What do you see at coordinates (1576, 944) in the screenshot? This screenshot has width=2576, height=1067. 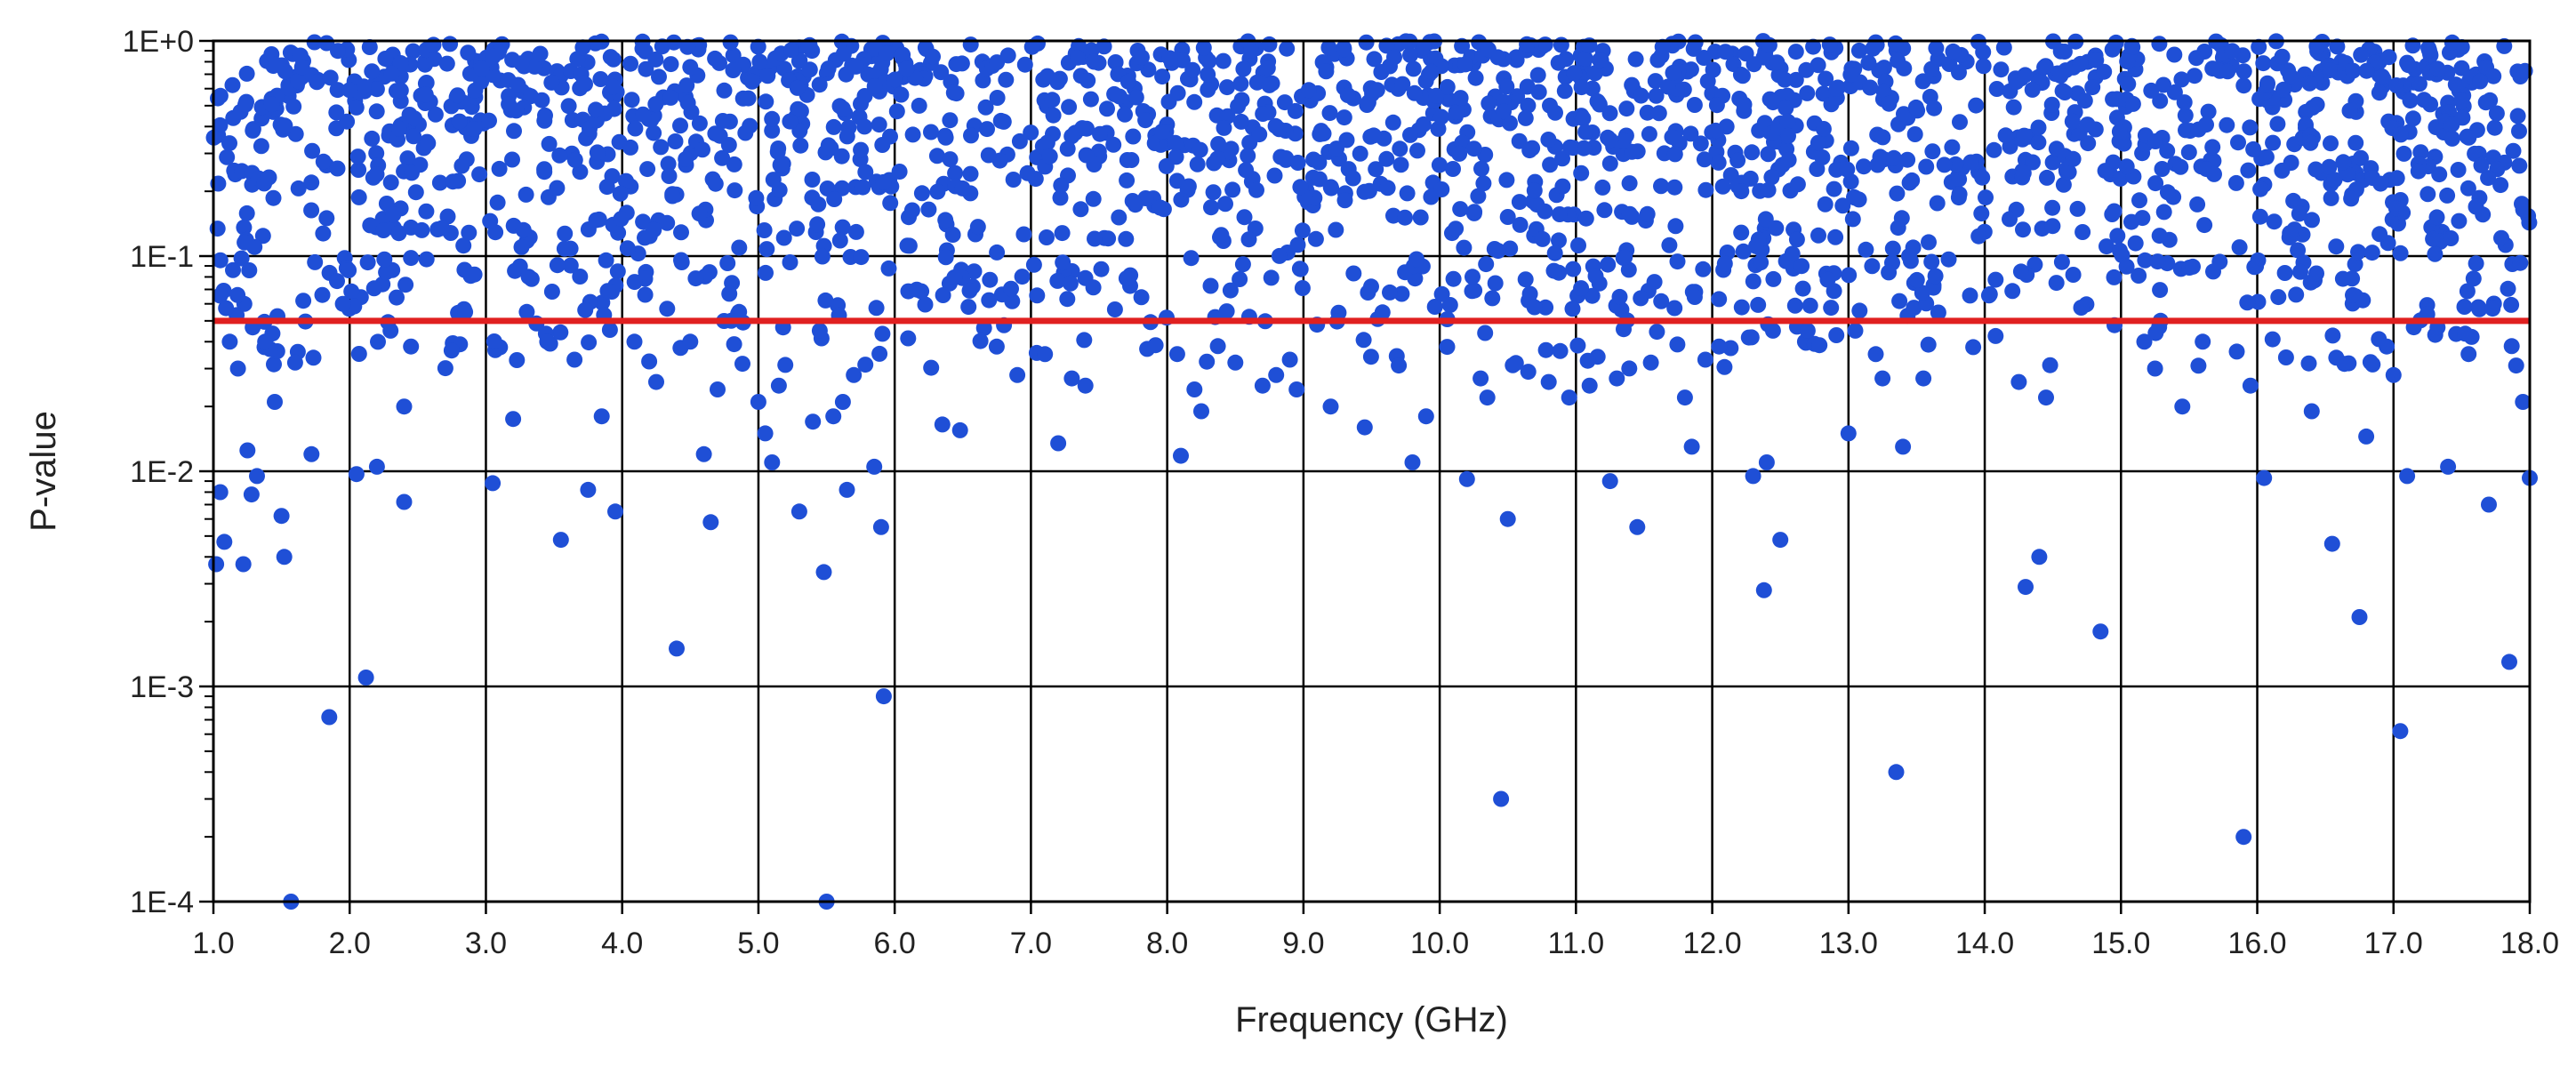 I see `x-tick-label: 11.0` at bounding box center [1576, 944].